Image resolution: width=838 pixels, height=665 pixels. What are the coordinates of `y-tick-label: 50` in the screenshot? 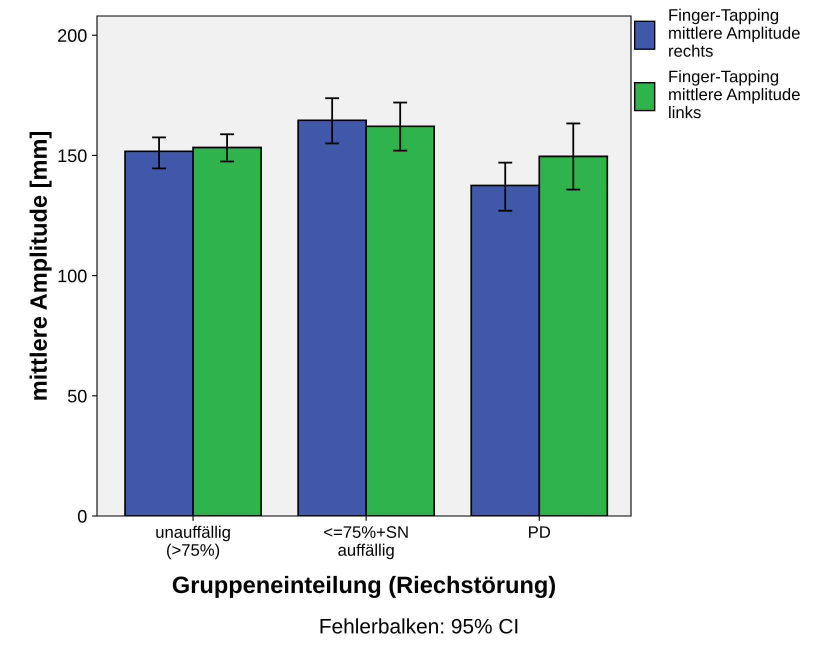 It's located at (77, 396).